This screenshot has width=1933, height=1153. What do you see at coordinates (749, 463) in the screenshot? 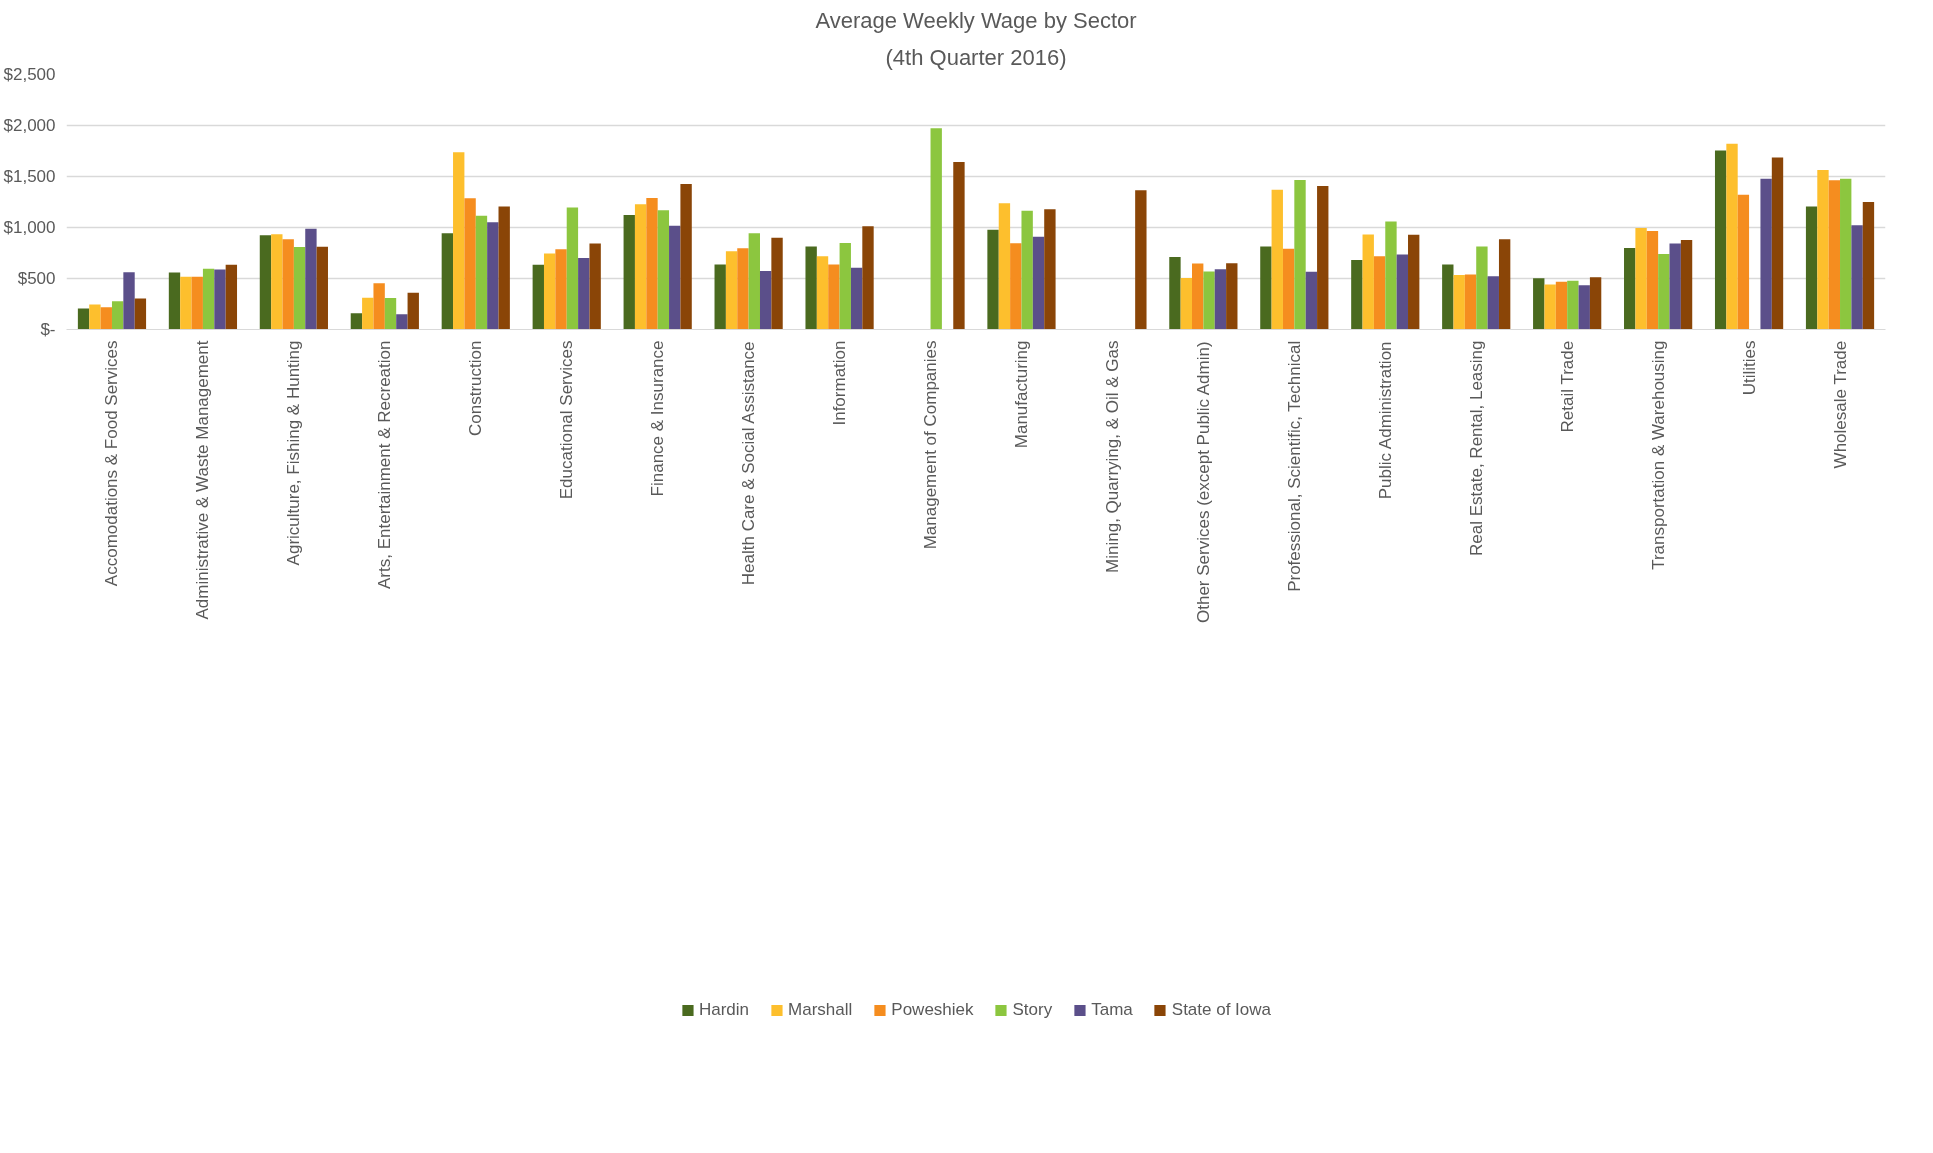
I see `x-tick-label: Health Care & Social Assistance` at bounding box center [749, 463].